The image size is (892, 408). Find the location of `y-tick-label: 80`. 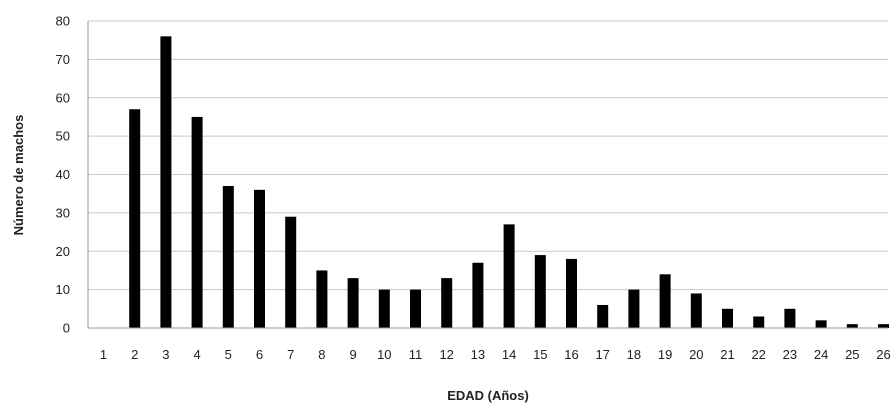

y-tick-label: 80 is located at coordinates (63, 21).